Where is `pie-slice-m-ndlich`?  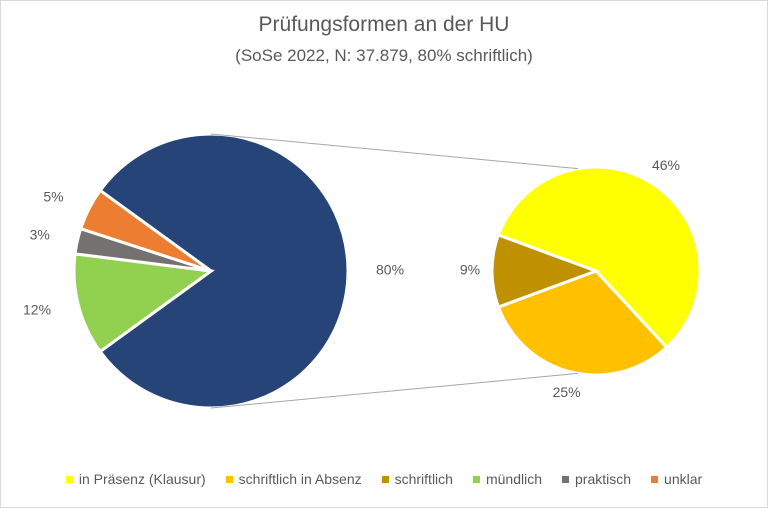
pie-slice-m-ndlich is located at coordinates (143, 303).